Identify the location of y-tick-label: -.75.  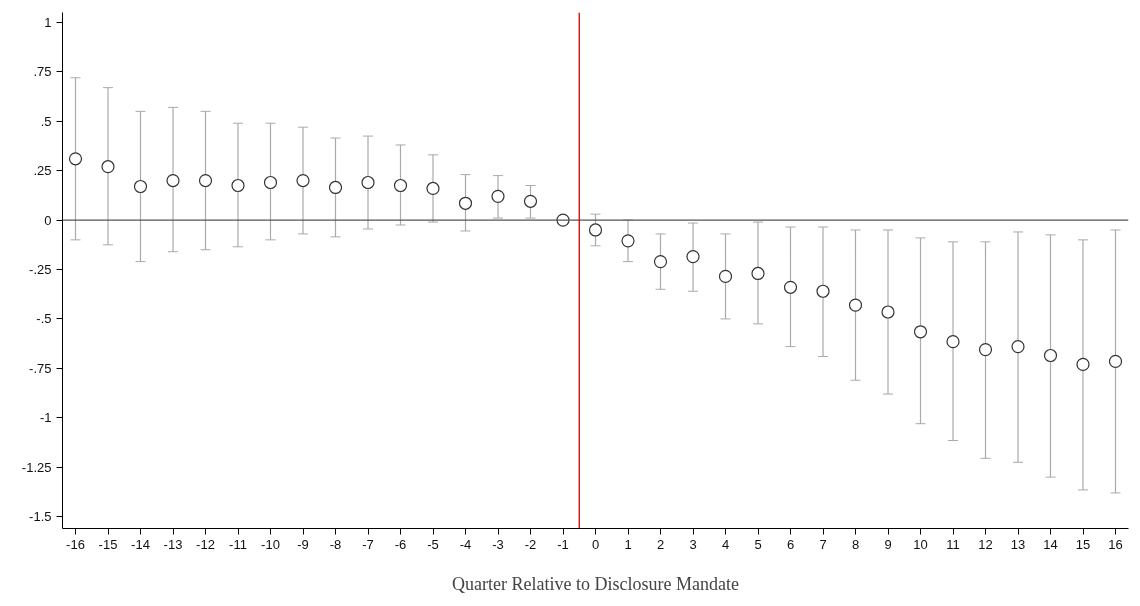
(40, 368).